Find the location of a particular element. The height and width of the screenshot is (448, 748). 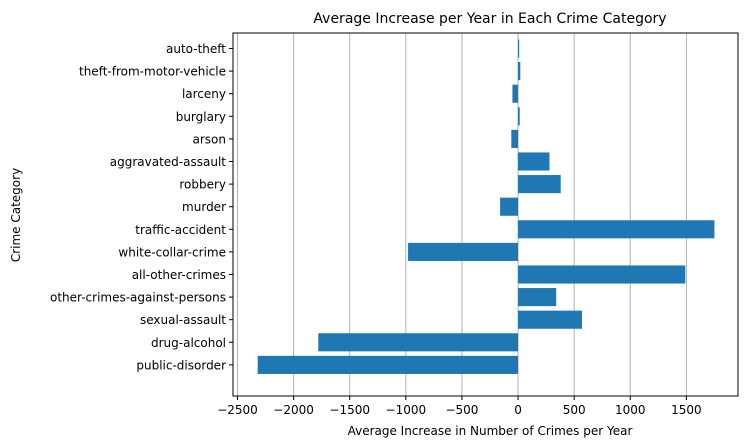

x-tick-label: −1000 is located at coordinates (406, 410).